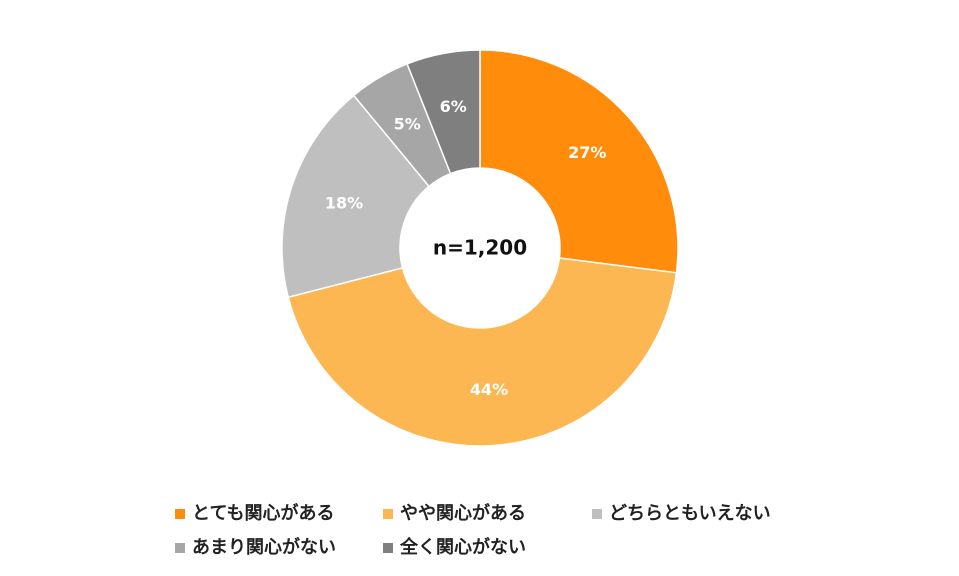  What do you see at coordinates (453, 106) in the screenshot?
I see `value-label: 6%` at bounding box center [453, 106].